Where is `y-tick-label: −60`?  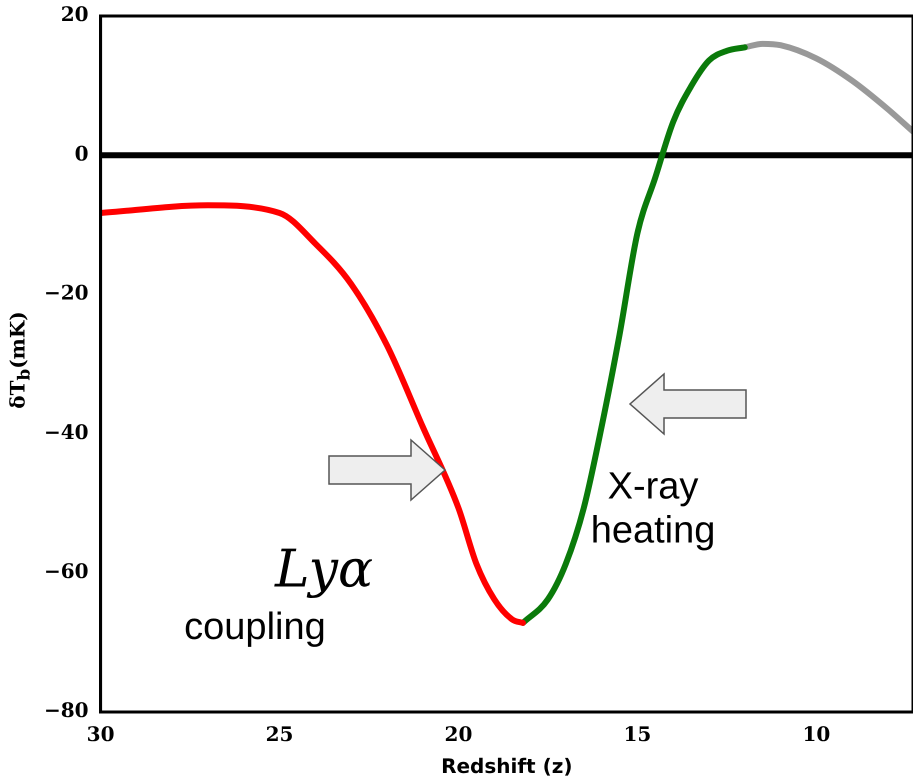
y-tick-label: −60 is located at coordinates (66, 571).